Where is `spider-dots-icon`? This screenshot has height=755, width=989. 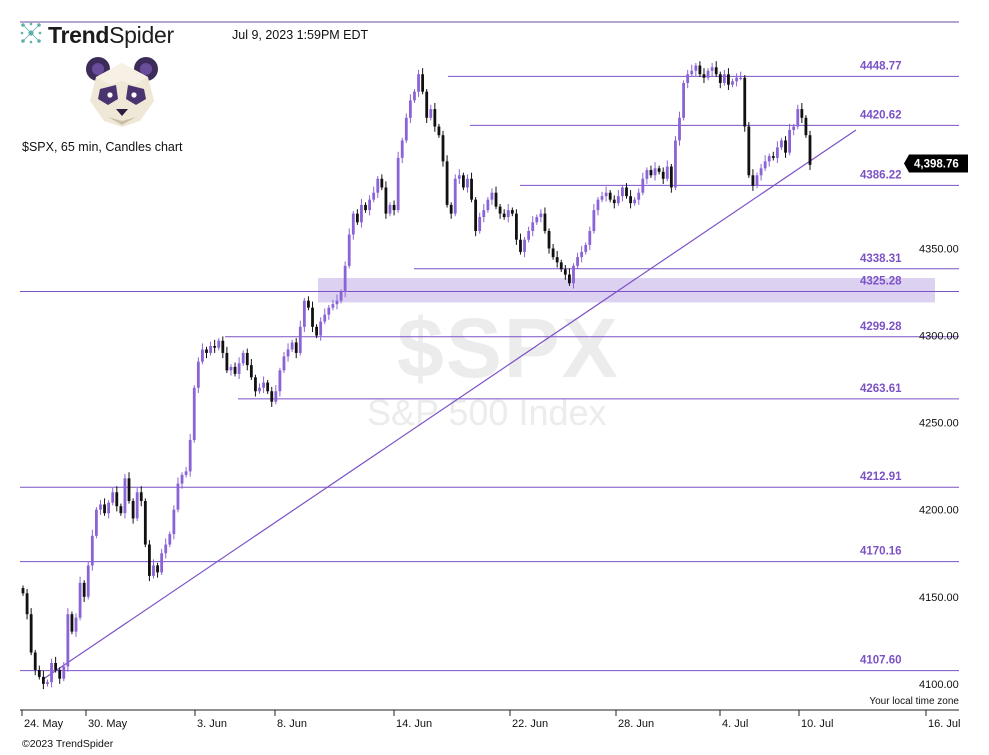
spider-dots-icon is located at coordinates (31, 35).